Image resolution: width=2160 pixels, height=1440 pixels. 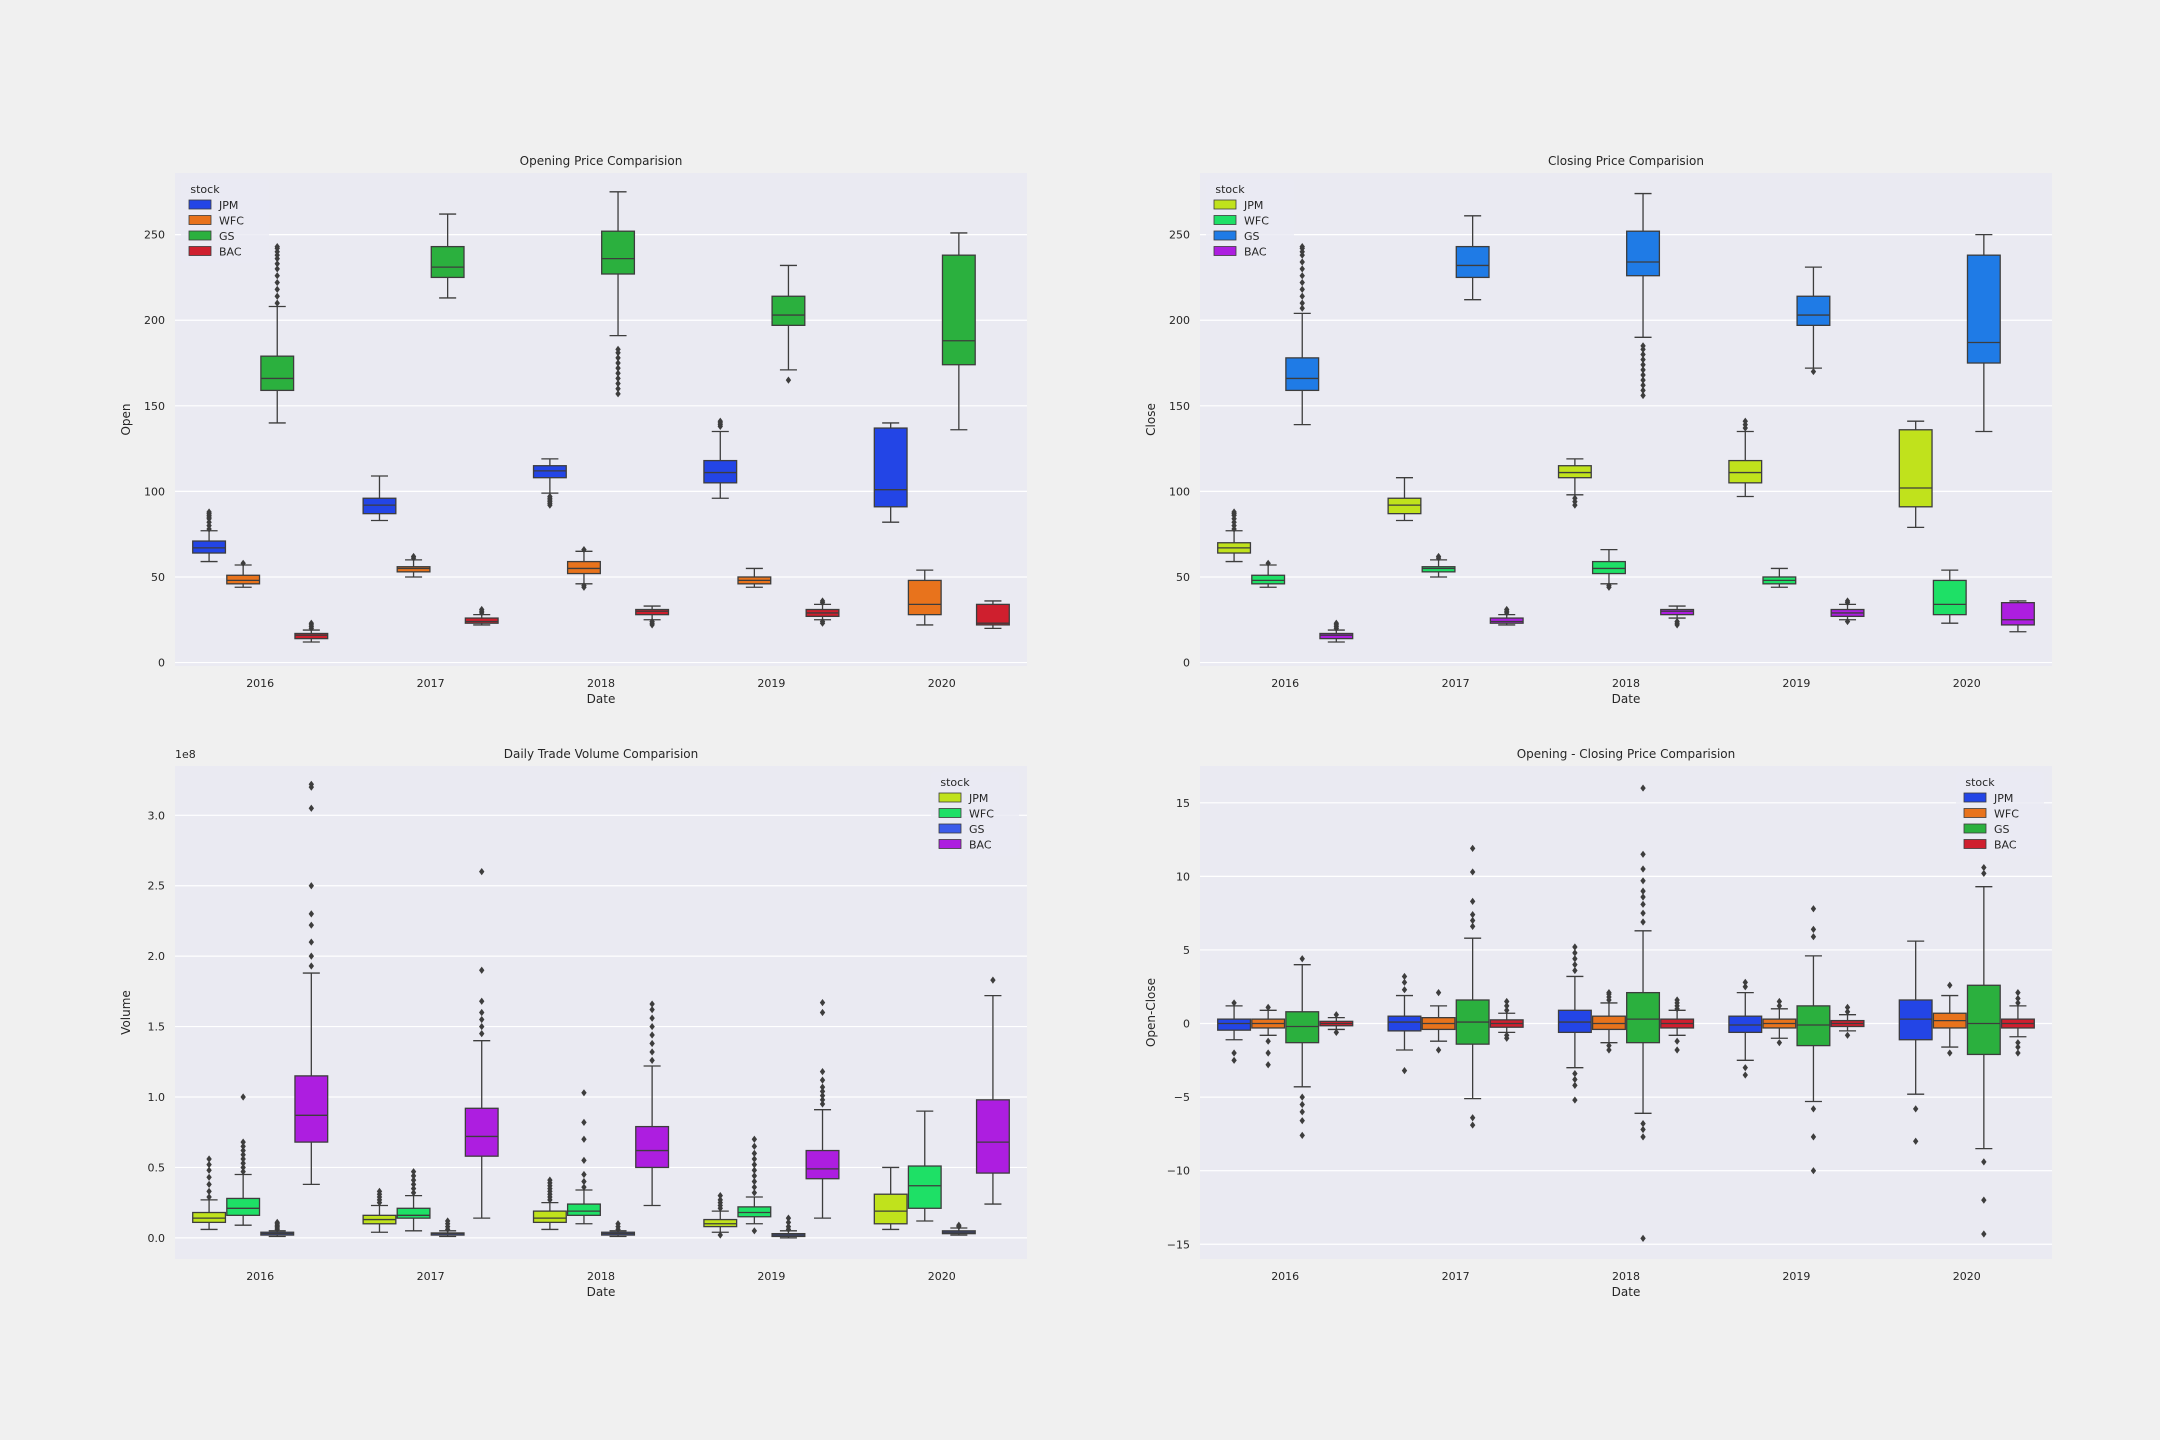 What do you see at coordinates (1183, 577) in the screenshot?
I see `y-tick-label: 50` at bounding box center [1183, 577].